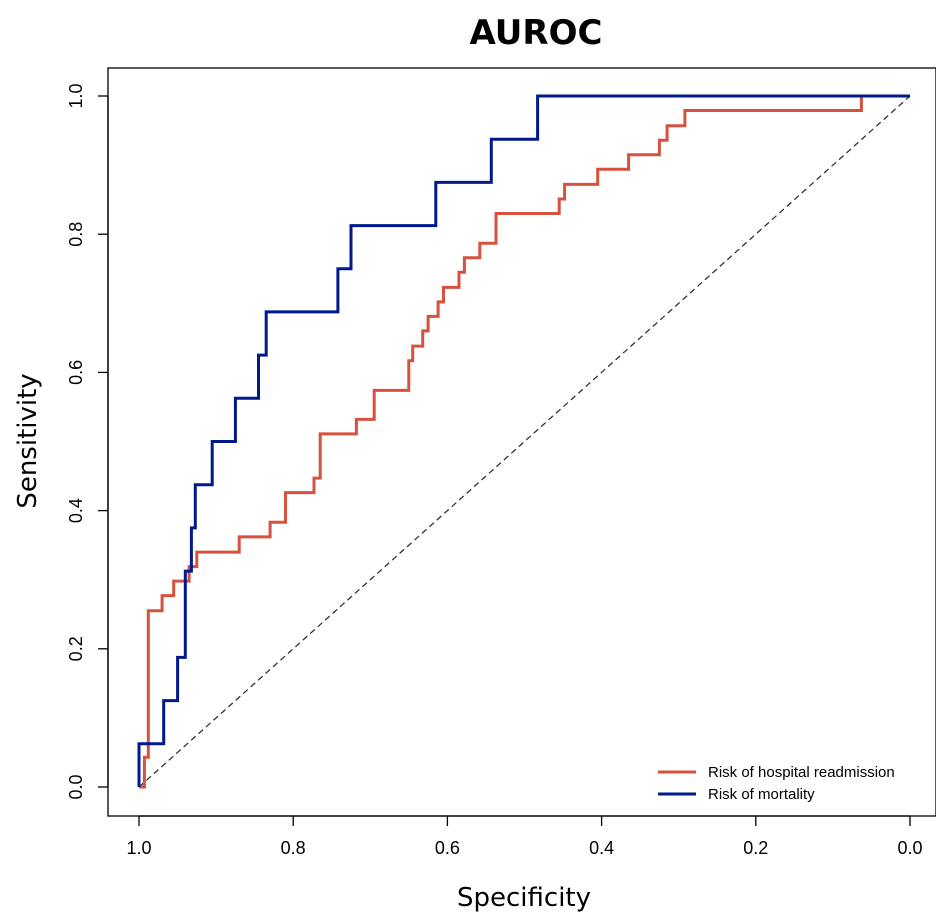 The width and height of the screenshot is (936, 920). Describe the element at coordinates (293, 848) in the screenshot. I see `x-tick-label: 0.8` at that location.